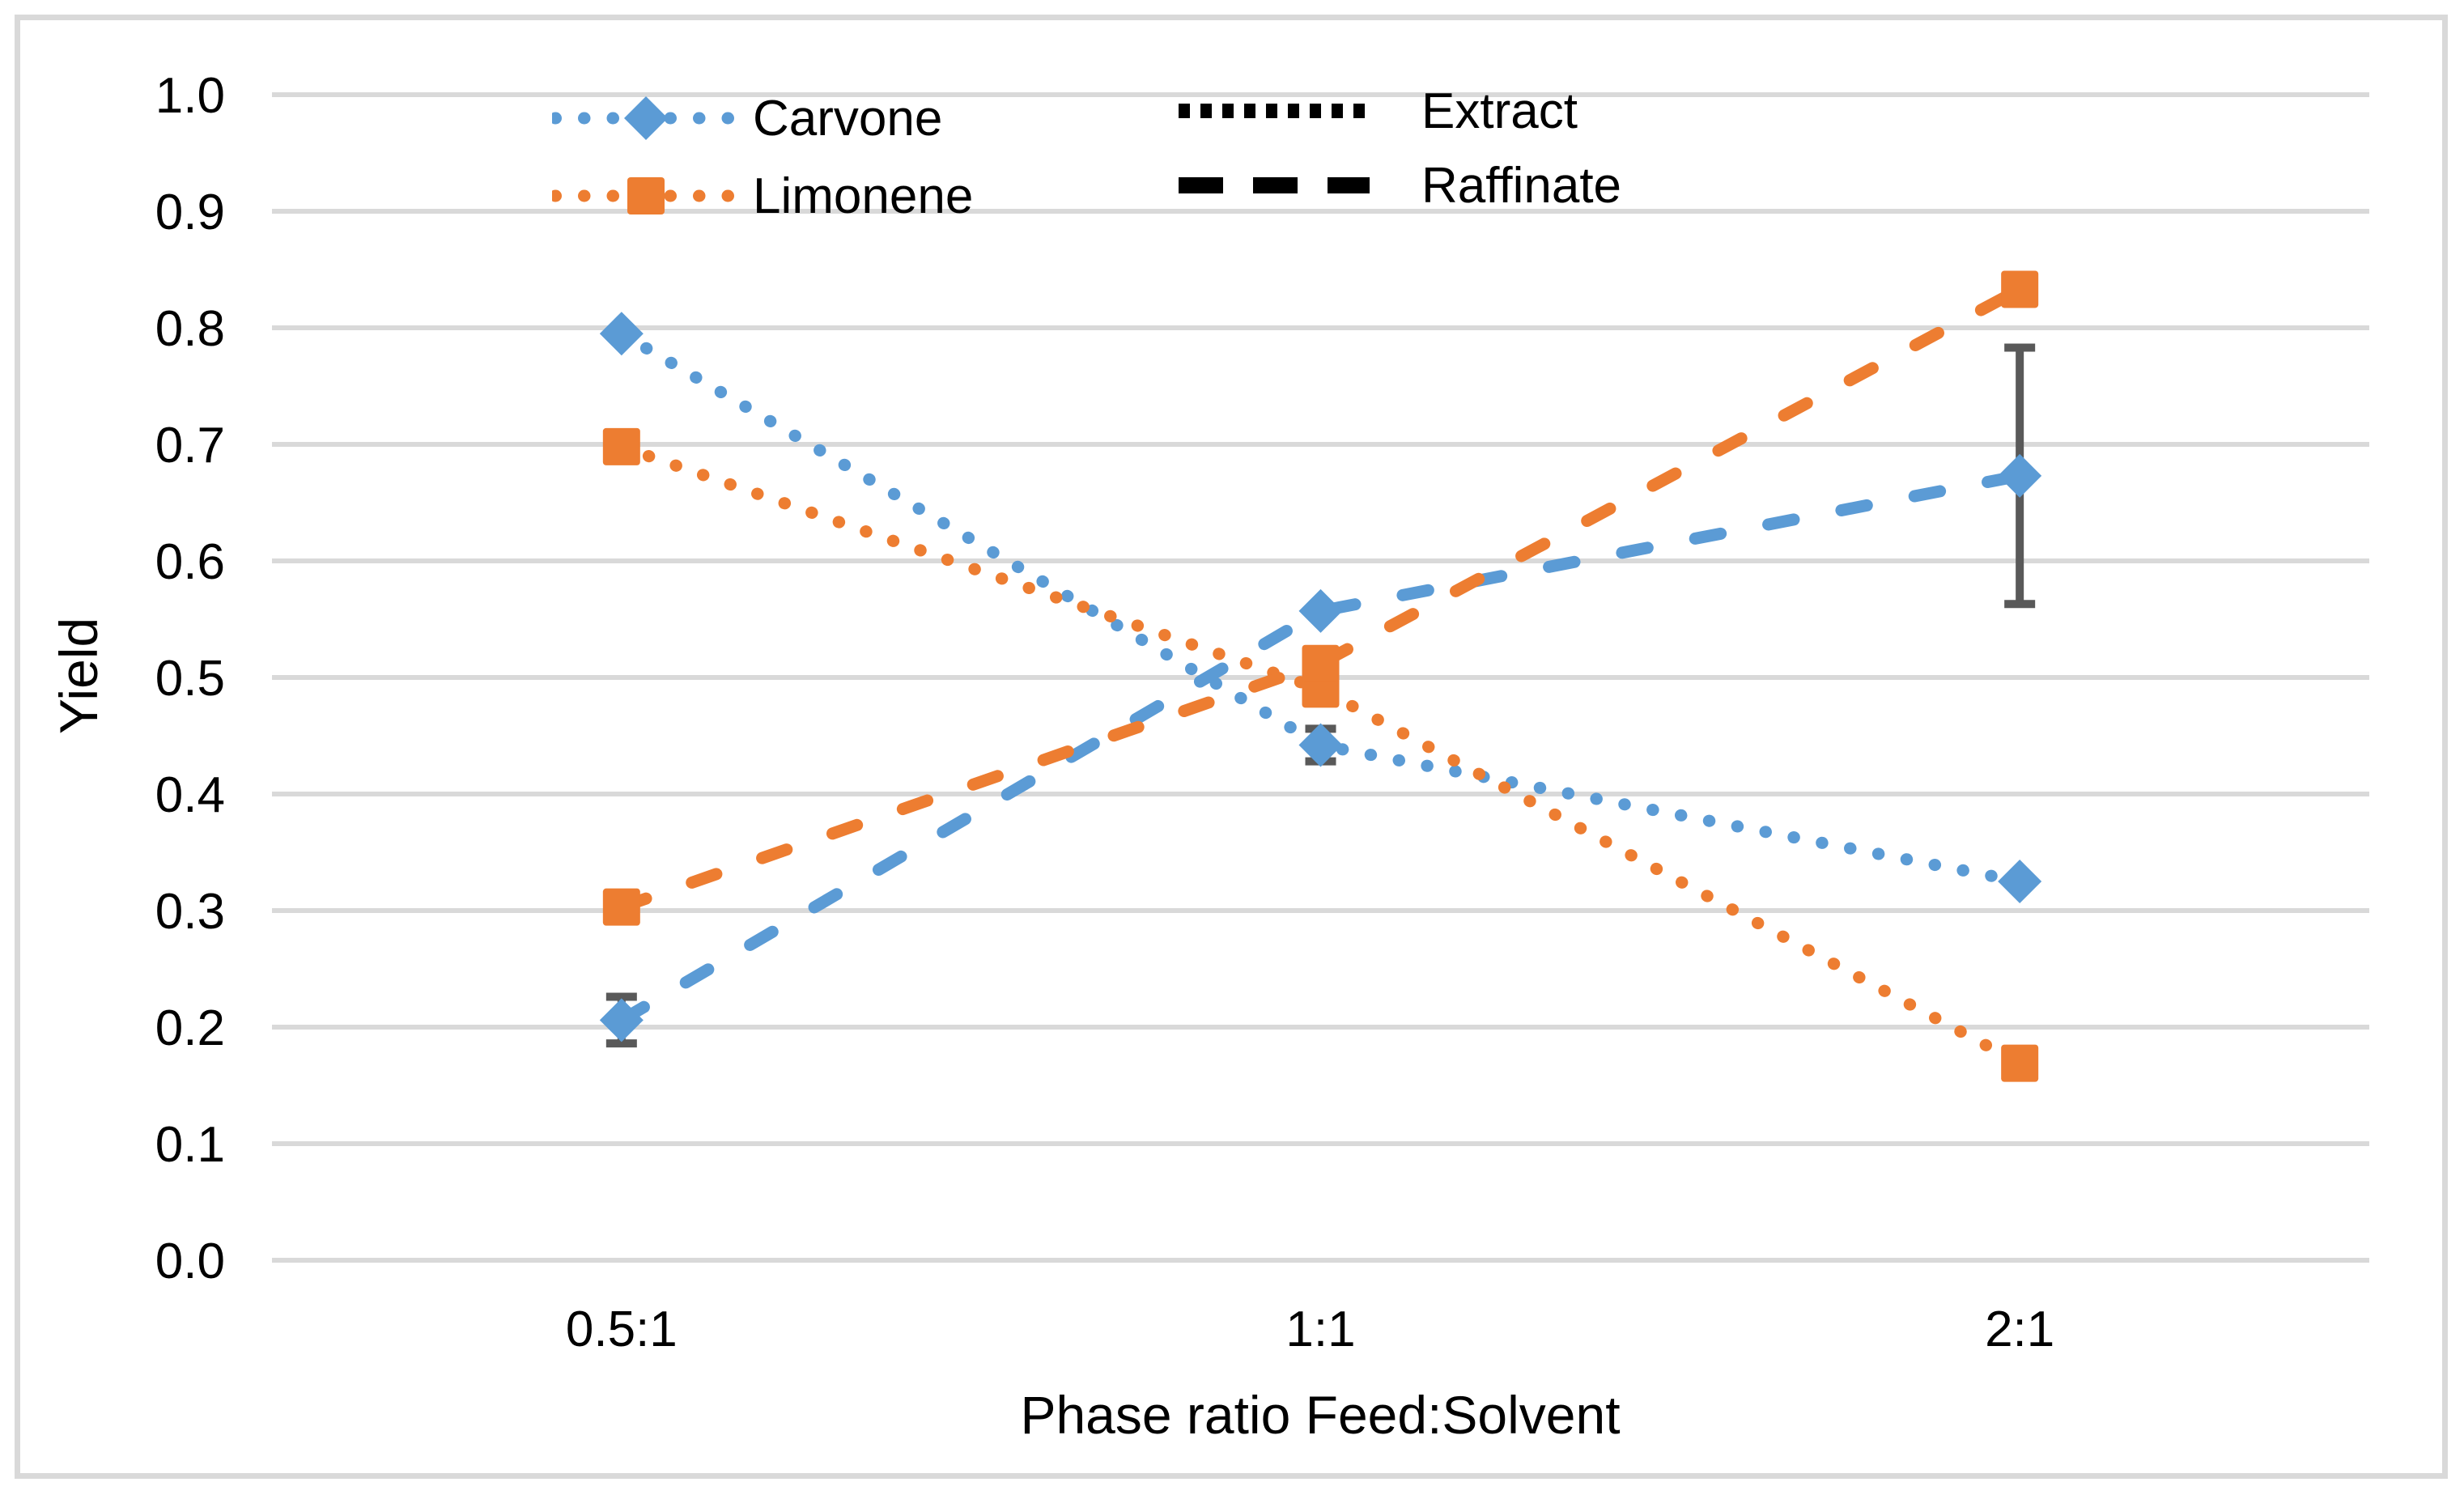  I want to click on raffinate-legend-line-icon, so click(1275, 185).